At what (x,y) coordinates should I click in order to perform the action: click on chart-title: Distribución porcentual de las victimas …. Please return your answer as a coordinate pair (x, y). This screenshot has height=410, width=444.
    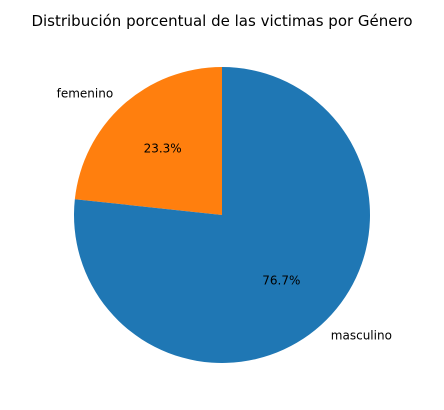
    Looking at the image, I should click on (221, 21).